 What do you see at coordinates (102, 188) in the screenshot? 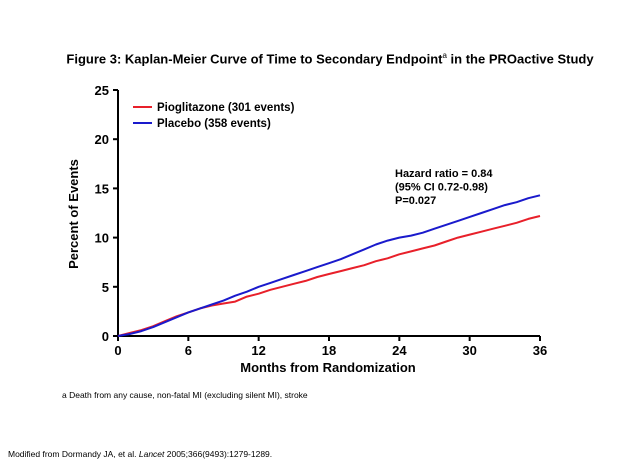
I see `y-tick-label: 15` at bounding box center [102, 188].